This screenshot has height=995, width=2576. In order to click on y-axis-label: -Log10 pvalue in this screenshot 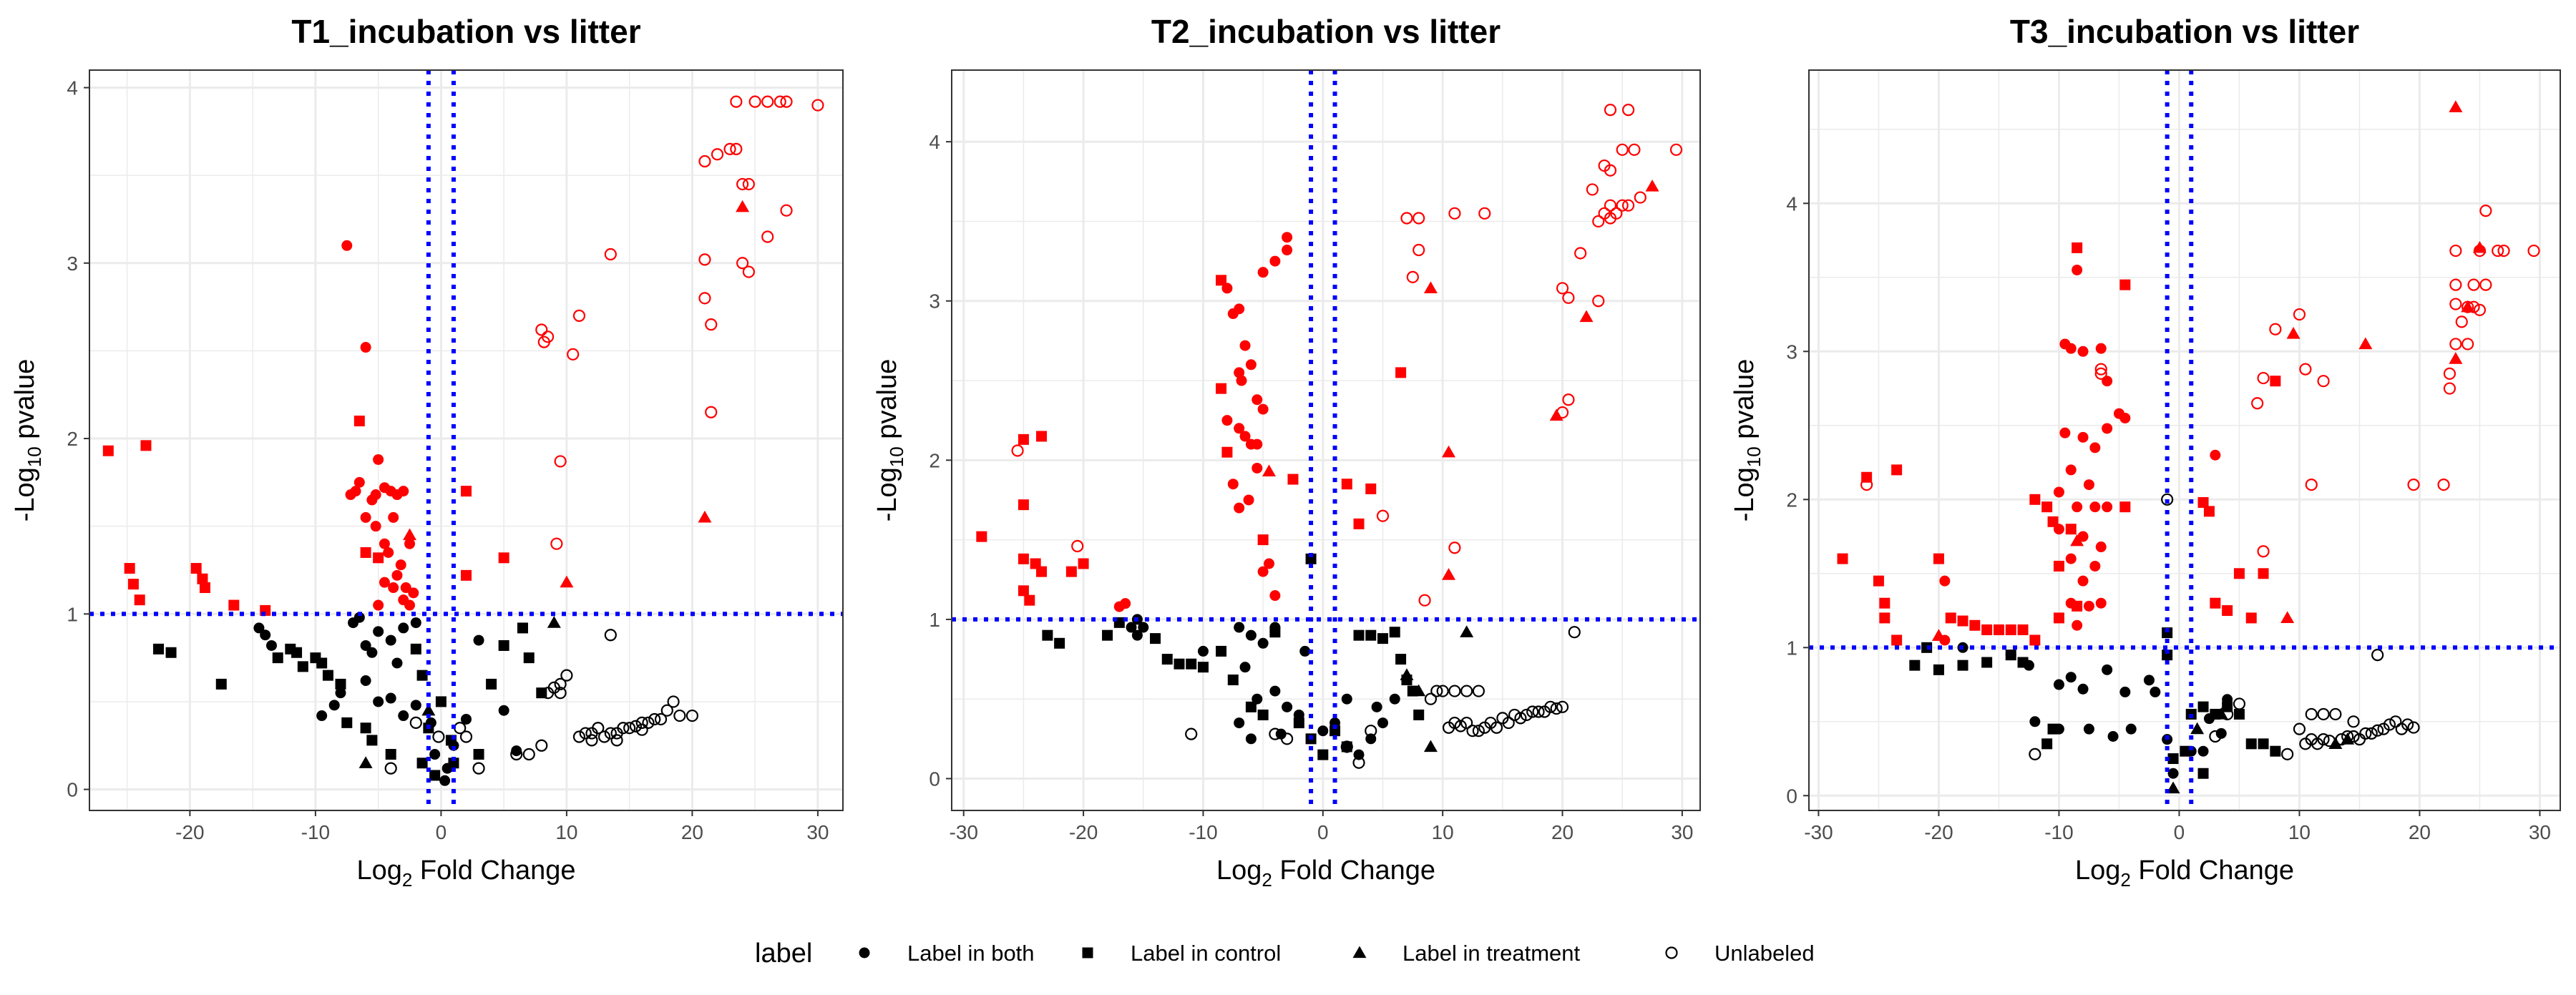, I will do `click(889, 441)`.